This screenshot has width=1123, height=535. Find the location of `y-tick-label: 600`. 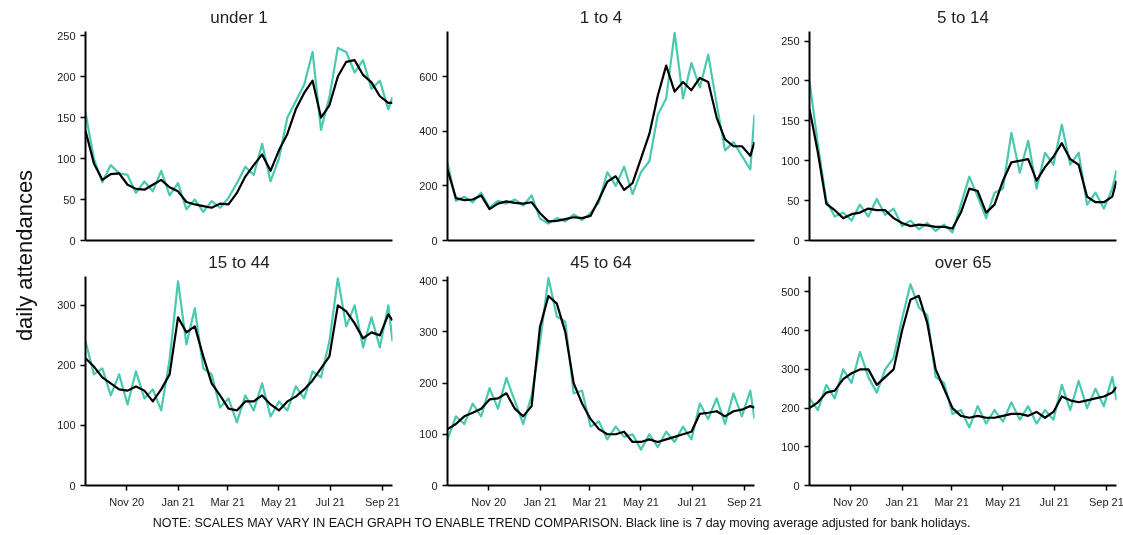

y-tick-label: 600 is located at coordinates (428, 76).